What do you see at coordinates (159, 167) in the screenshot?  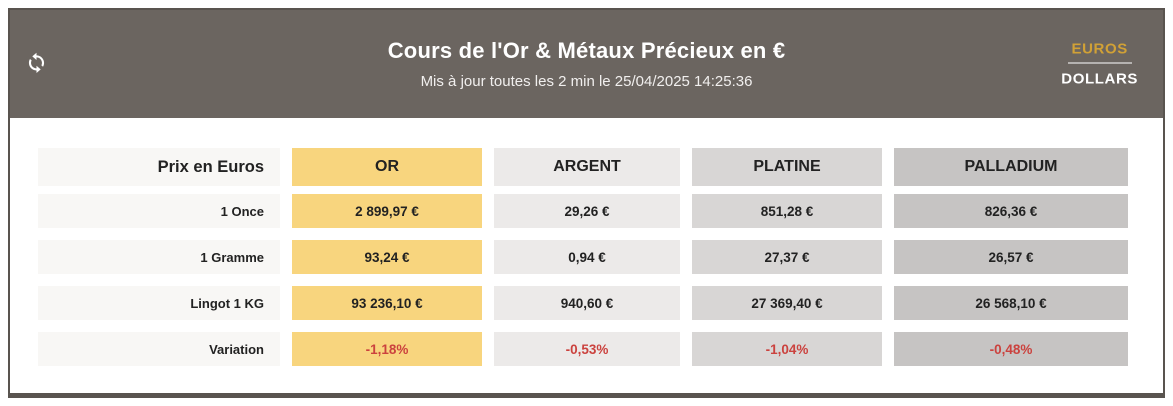 I see `corner-header: Prix en Euros` at bounding box center [159, 167].